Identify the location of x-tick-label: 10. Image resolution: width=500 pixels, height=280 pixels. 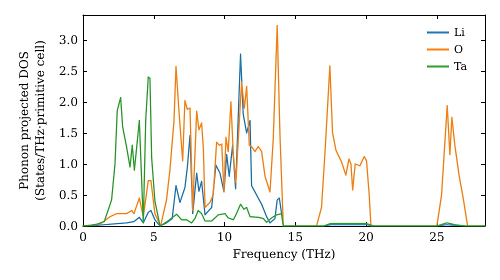
(224, 237).